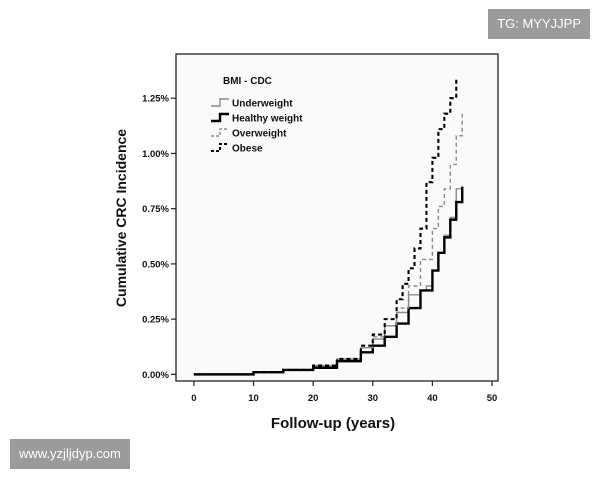  I want to click on y-tick-label: 0.75%, so click(155, 209).